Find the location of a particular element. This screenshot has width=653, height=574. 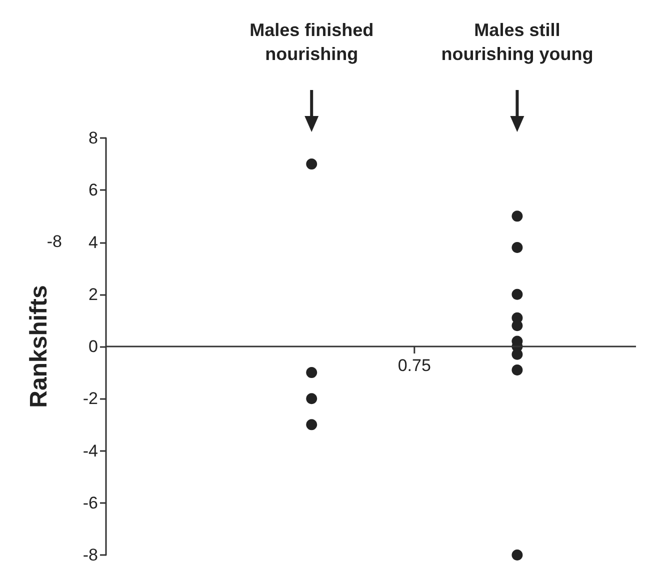

y-tick-label: -8 is located at coordinates (90, 555).